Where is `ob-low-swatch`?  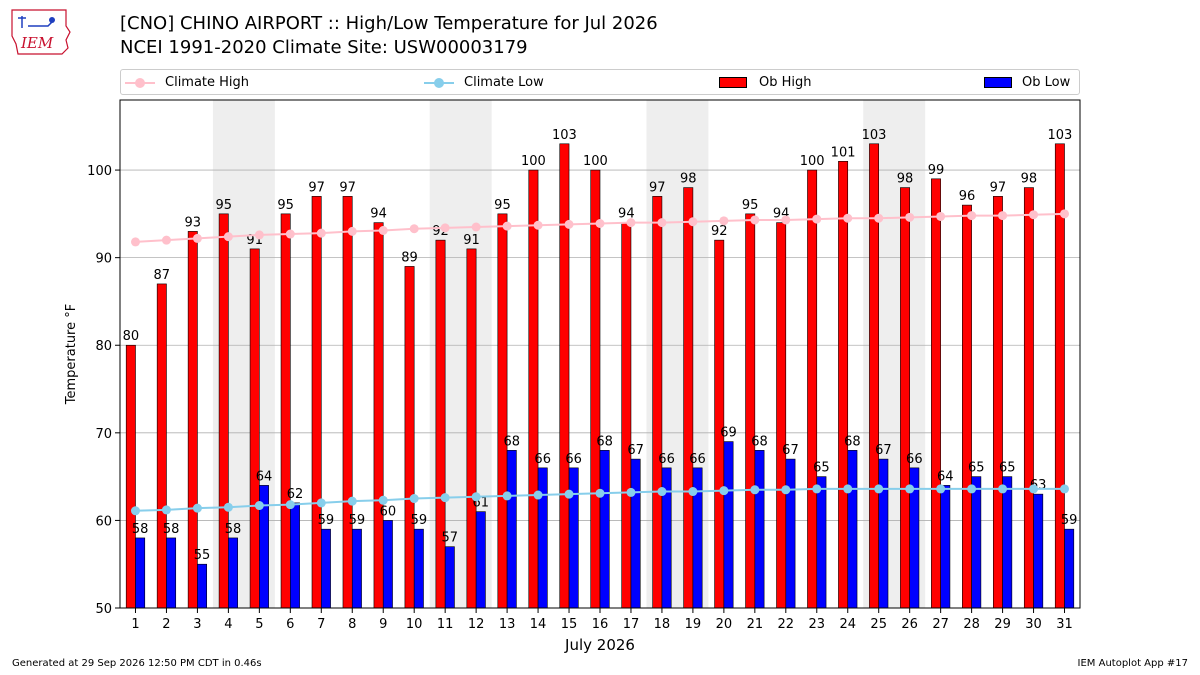
ob-low-swatch is located at coordinates (998, 82).